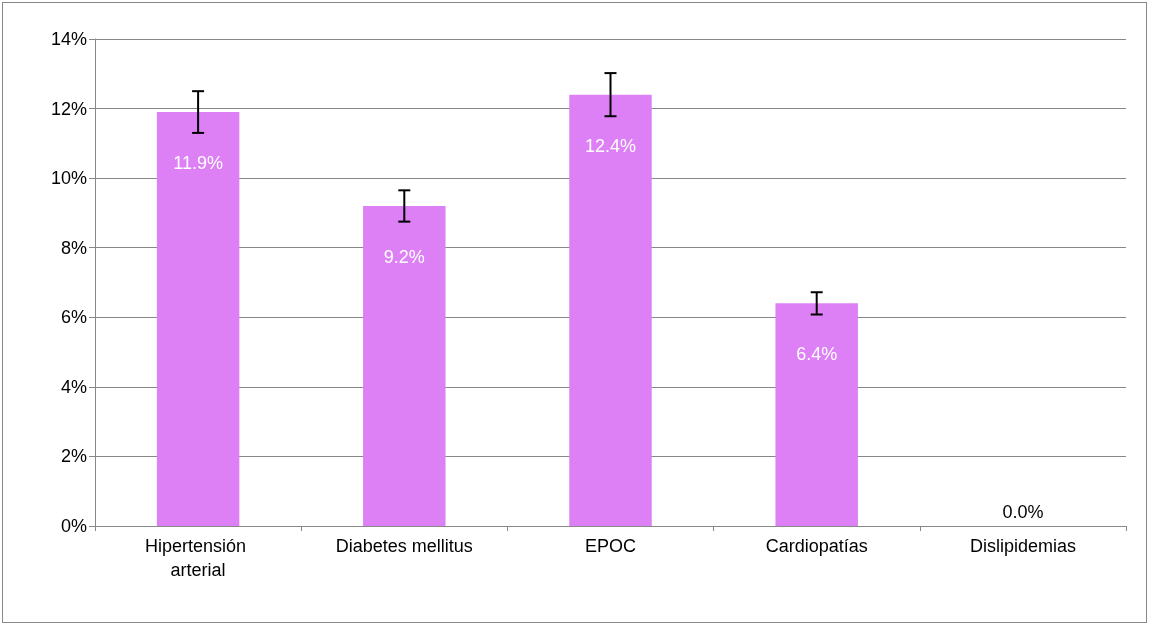 The width and height of the screenshot is (1151, 627). I want to click on x-tick-label: Dislipidemias, so click(1022, 546).